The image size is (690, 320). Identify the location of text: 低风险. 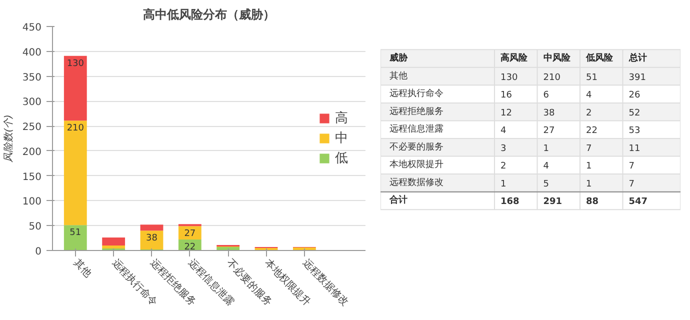
(599, 58).